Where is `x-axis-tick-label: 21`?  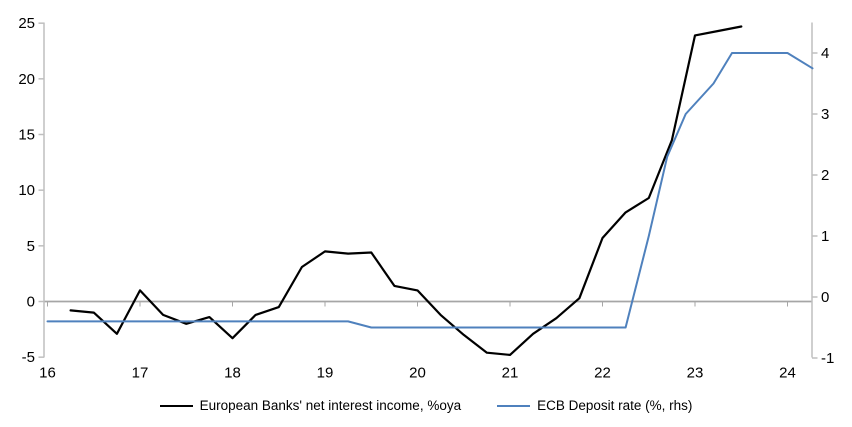
x-axis-tick-label: 21 is located at coordinates (510, 373).